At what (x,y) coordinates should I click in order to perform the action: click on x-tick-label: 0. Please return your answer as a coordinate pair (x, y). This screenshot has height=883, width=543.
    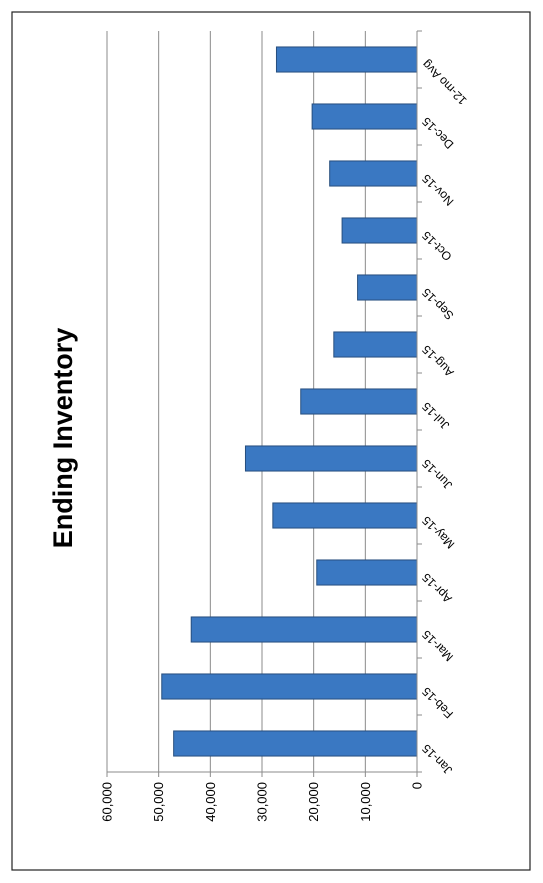
    Looking at the image, I should click on (417, 786).